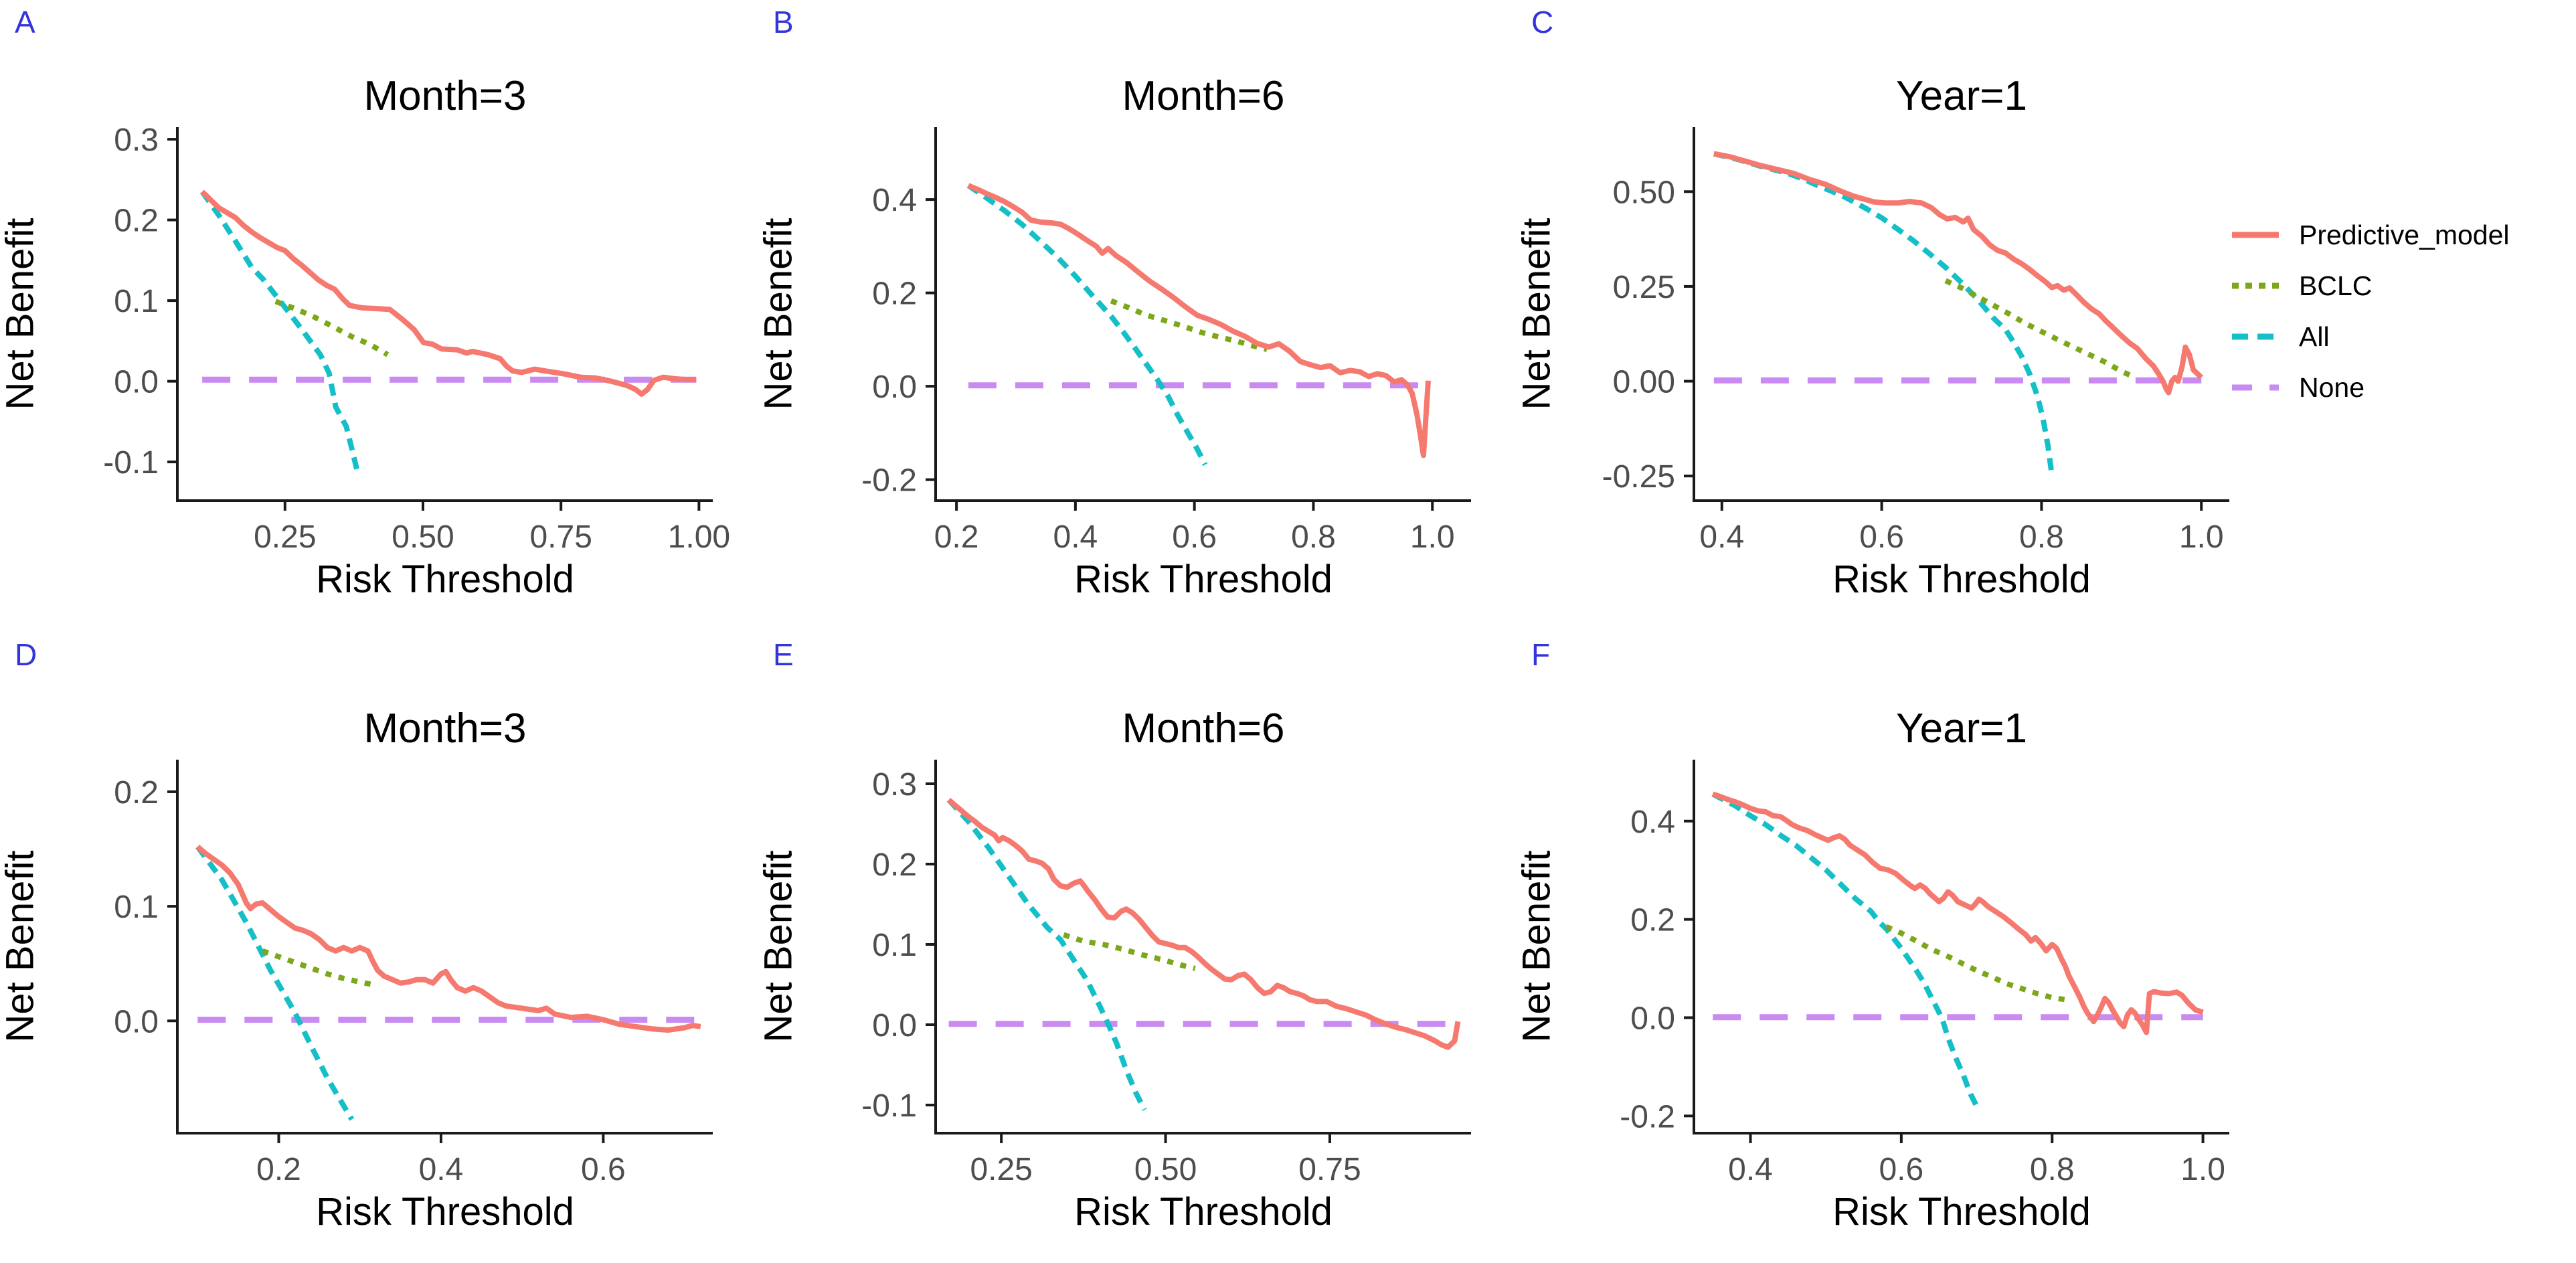 The height and width of the screenshot is (1263, 2576). I want to click on panel-a-plot: 0.25 0.50 0.75 1.00 -0.1 0.0 0.1 0.2 0.3, so click(416, 338).